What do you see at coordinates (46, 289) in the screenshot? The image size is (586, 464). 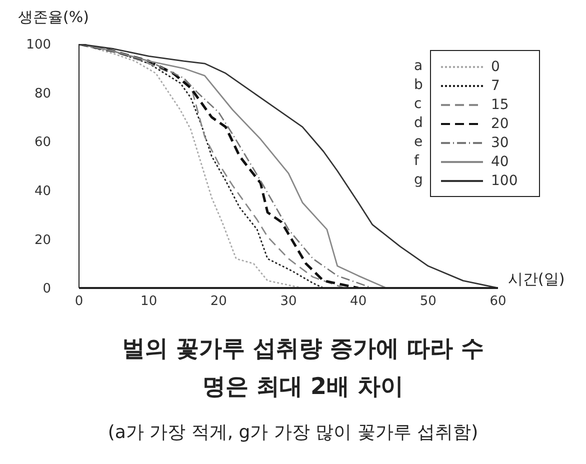 I see `y-tick-label: 0` at bounding box center [46, 289].